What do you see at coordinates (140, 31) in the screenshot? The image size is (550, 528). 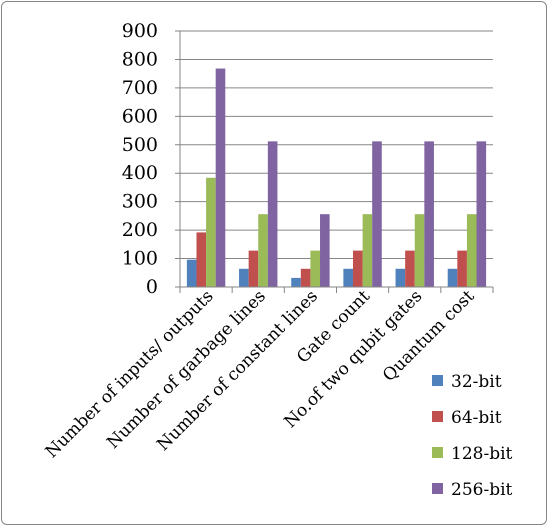 I see `y-tick-label: 900` at bounding box center [140, 31].